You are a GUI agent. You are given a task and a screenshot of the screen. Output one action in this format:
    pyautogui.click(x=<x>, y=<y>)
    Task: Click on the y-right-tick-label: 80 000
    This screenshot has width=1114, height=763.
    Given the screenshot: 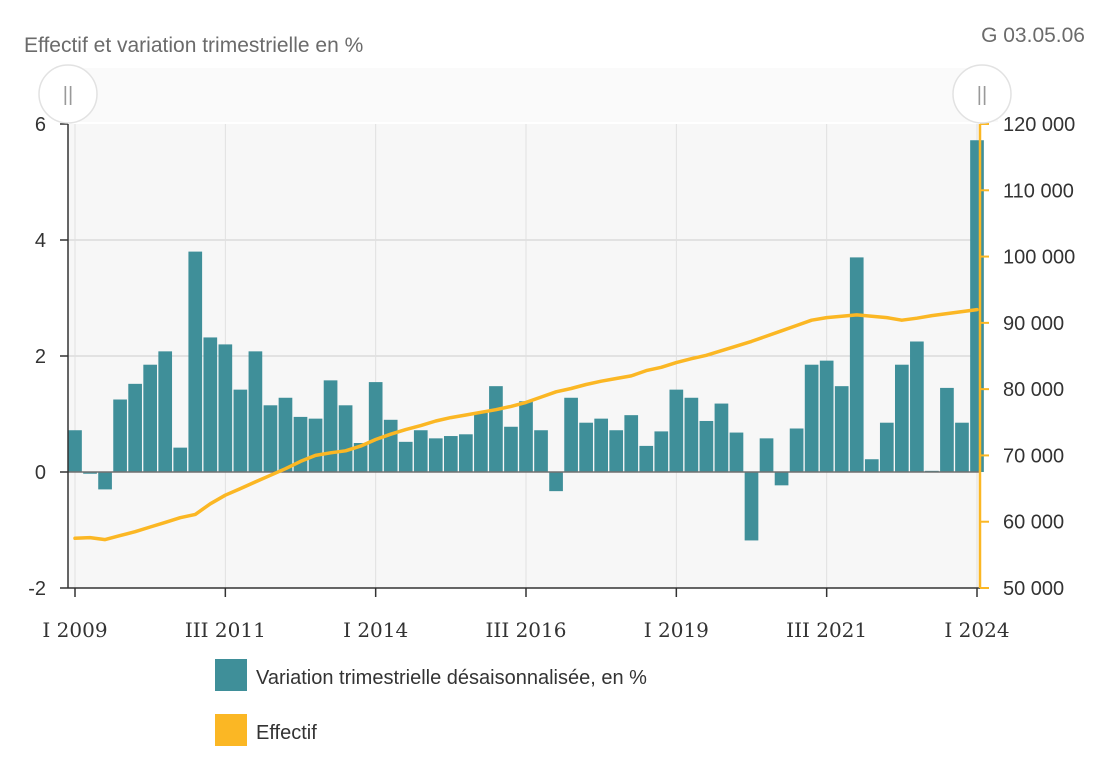 What is the action you would take?
    pyautogui.click(x=1033, y=390)
    